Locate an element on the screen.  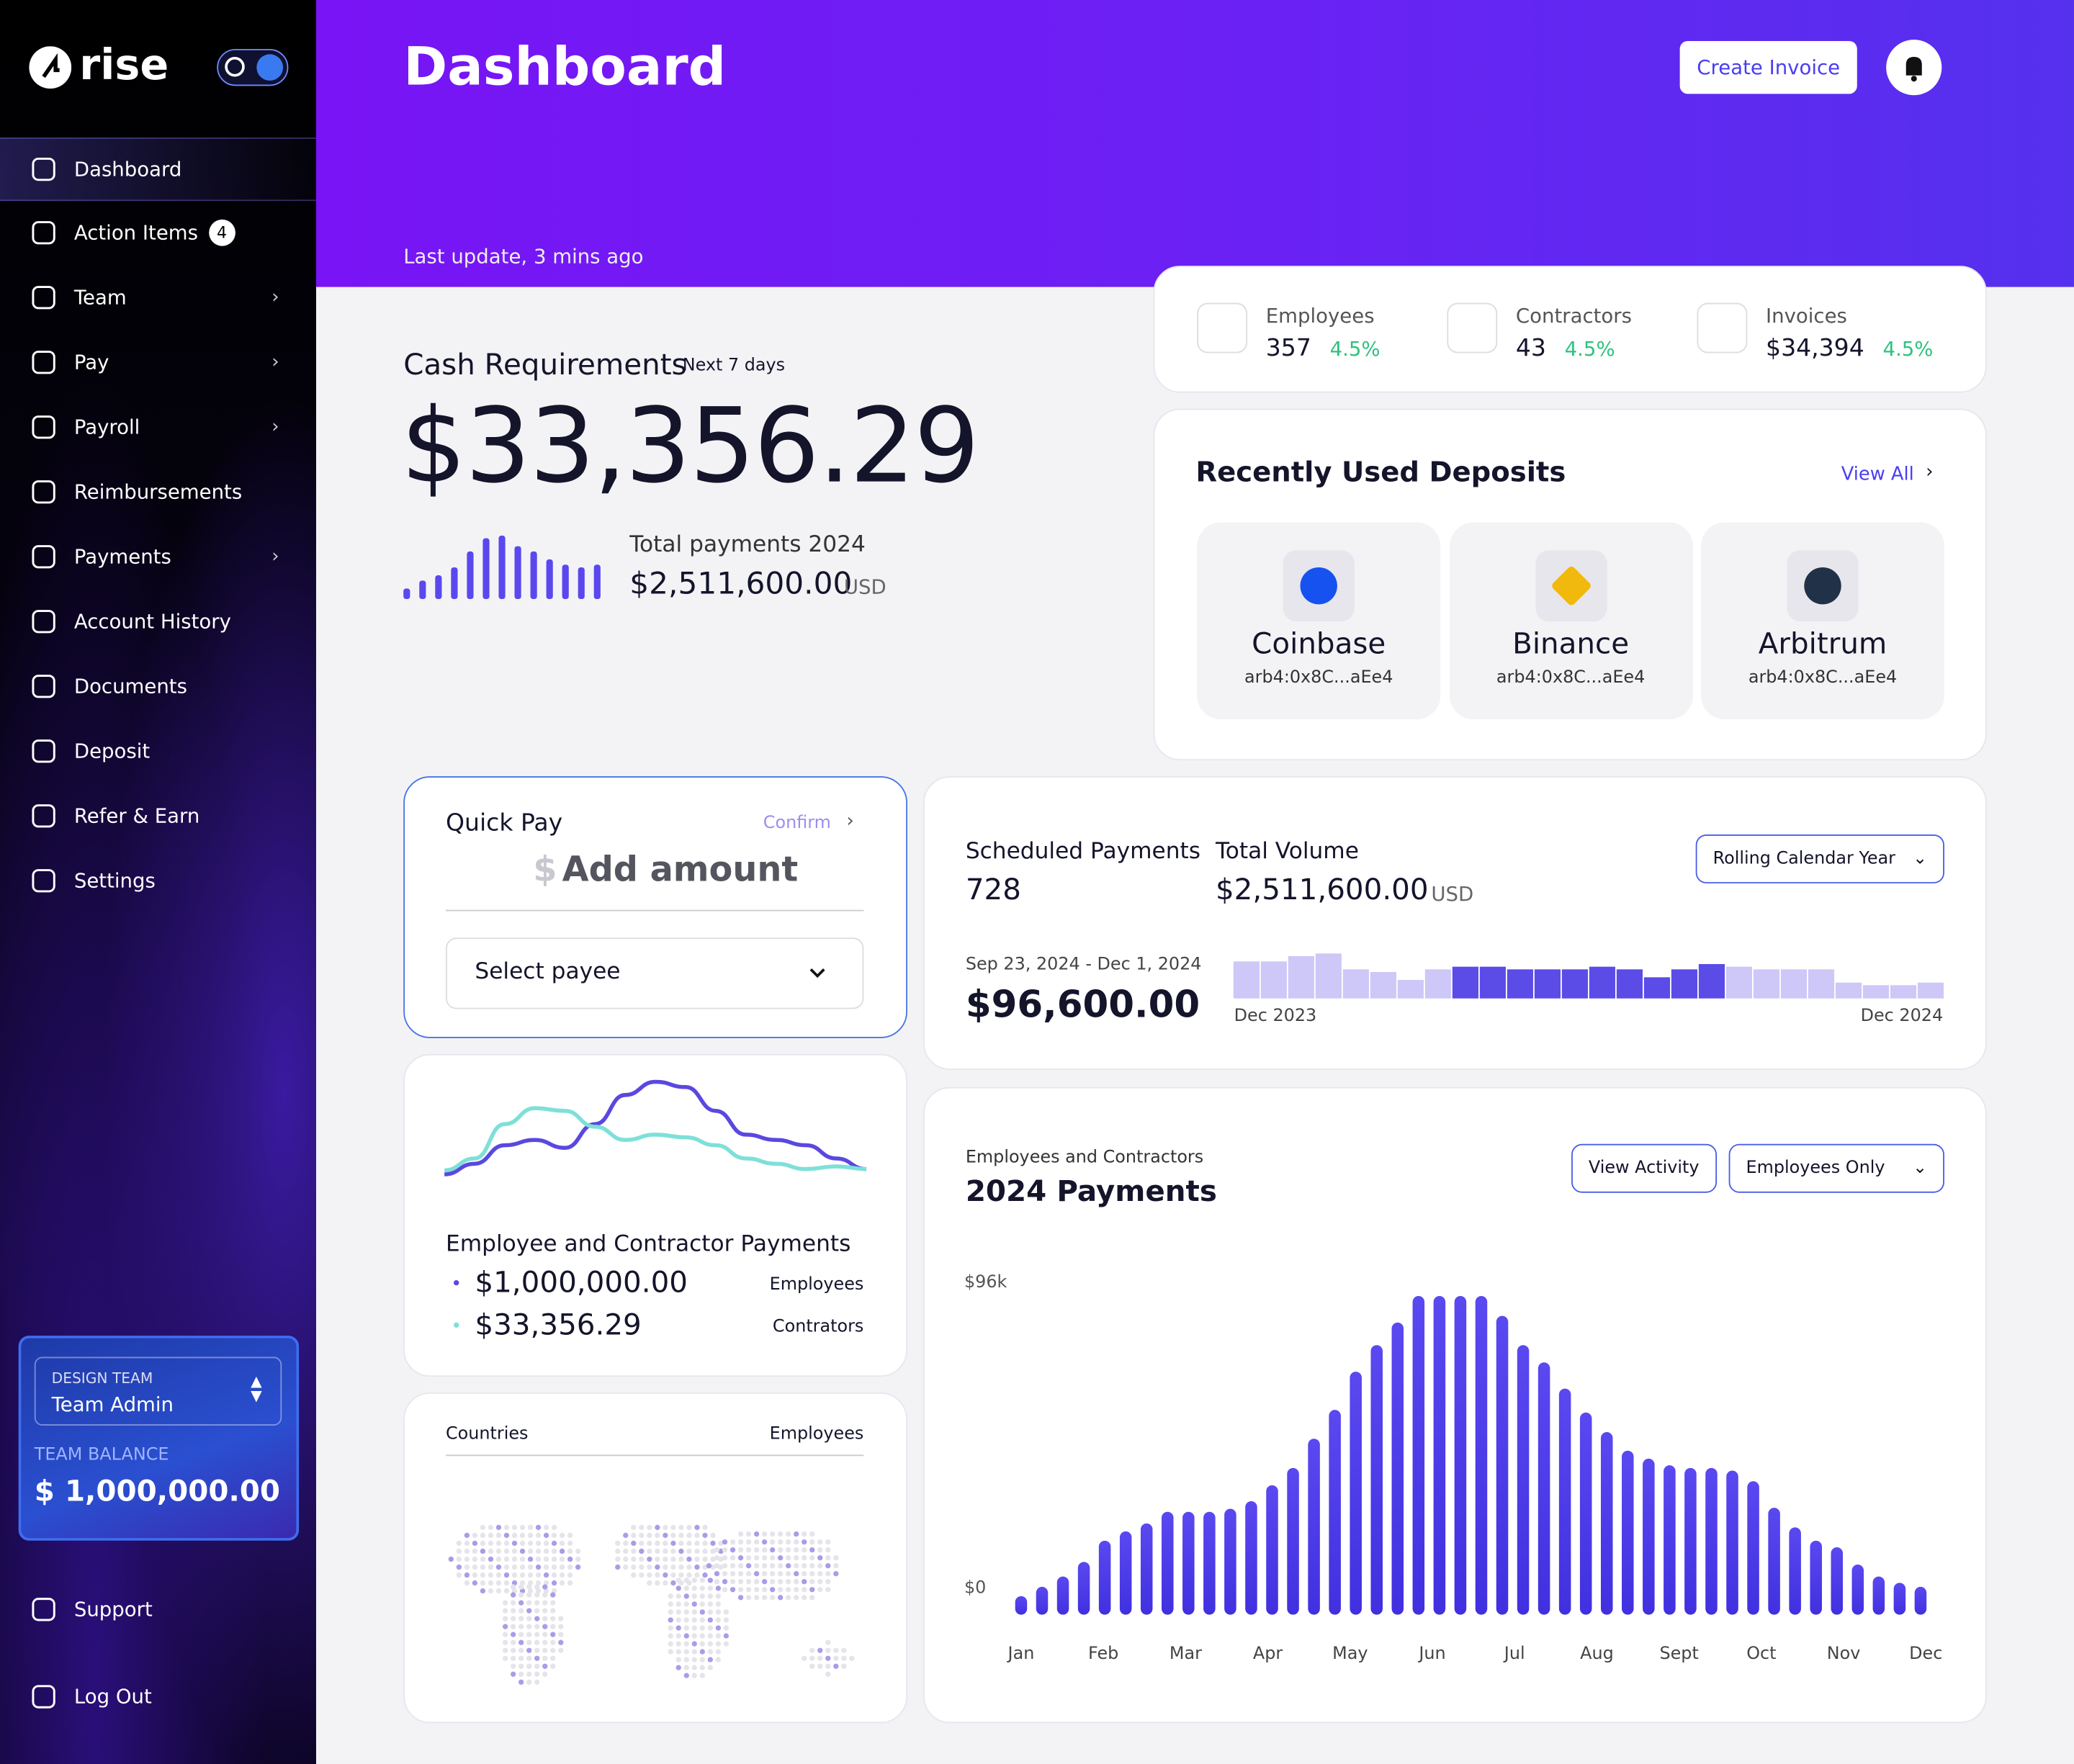
nav-item: Action Items 4 is located at coordinates (158, 232).